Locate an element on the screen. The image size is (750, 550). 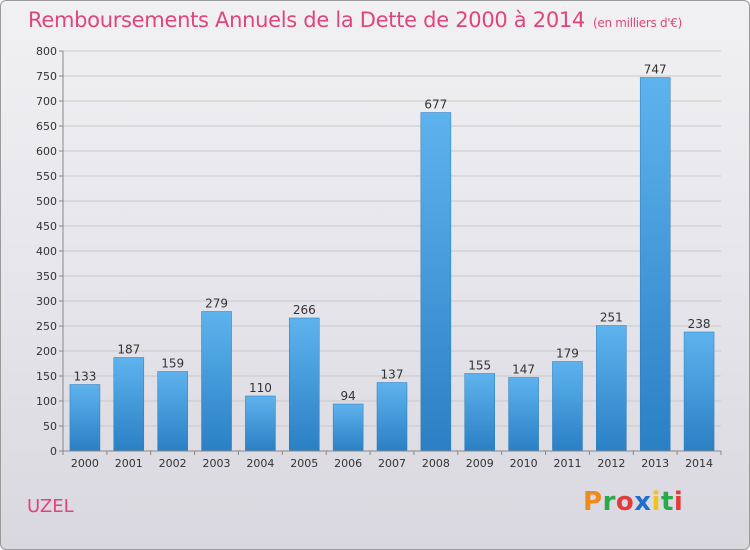
bar-value-label: 179 is located at coordinates (567, 354).